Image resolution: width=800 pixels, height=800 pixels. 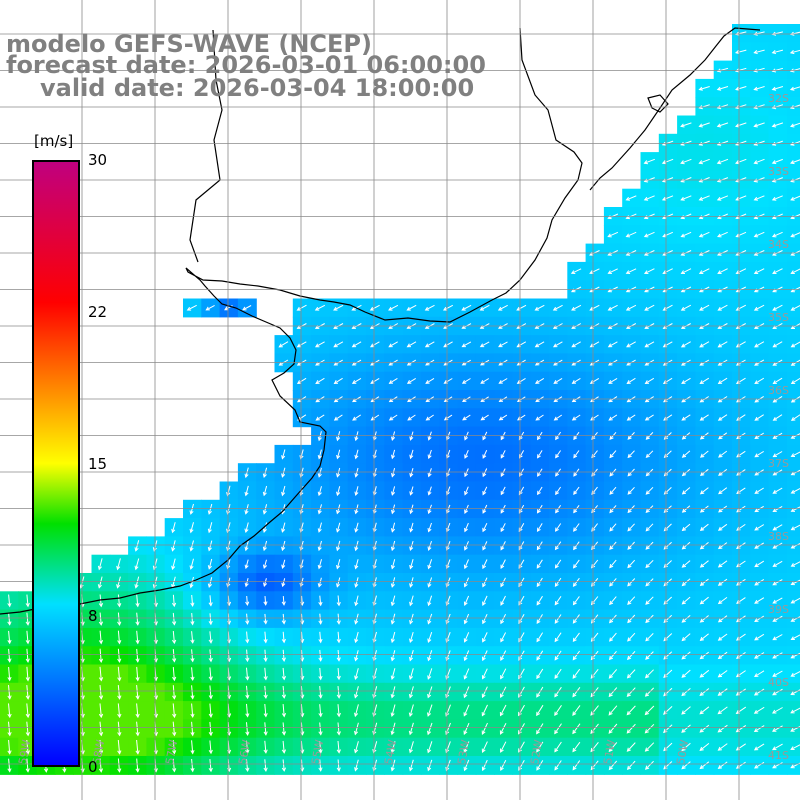 I want to click on lon-label: 50W, so click(x=682, y=752).